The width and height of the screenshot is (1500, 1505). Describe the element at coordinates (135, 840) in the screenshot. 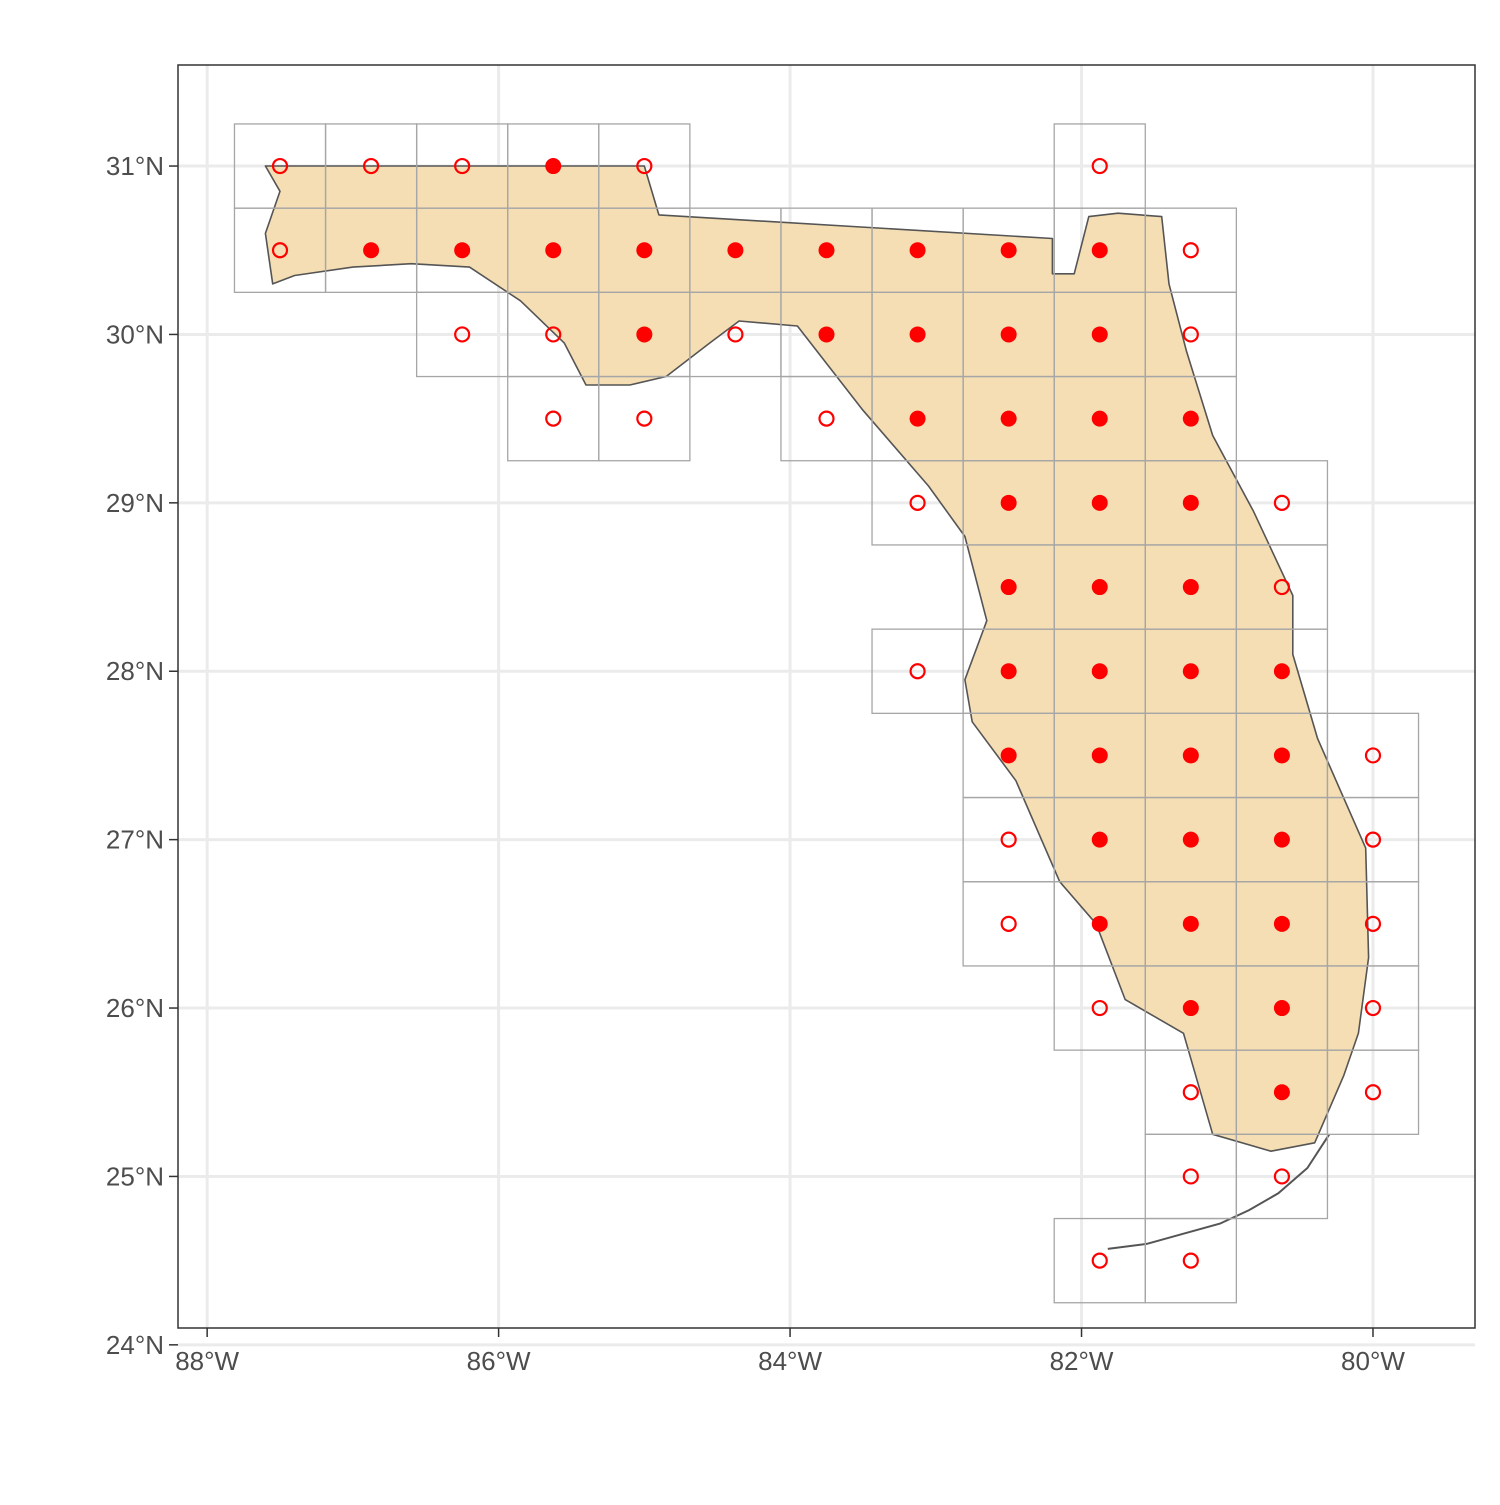

I see `y-tick-label: 27°N` at that location.